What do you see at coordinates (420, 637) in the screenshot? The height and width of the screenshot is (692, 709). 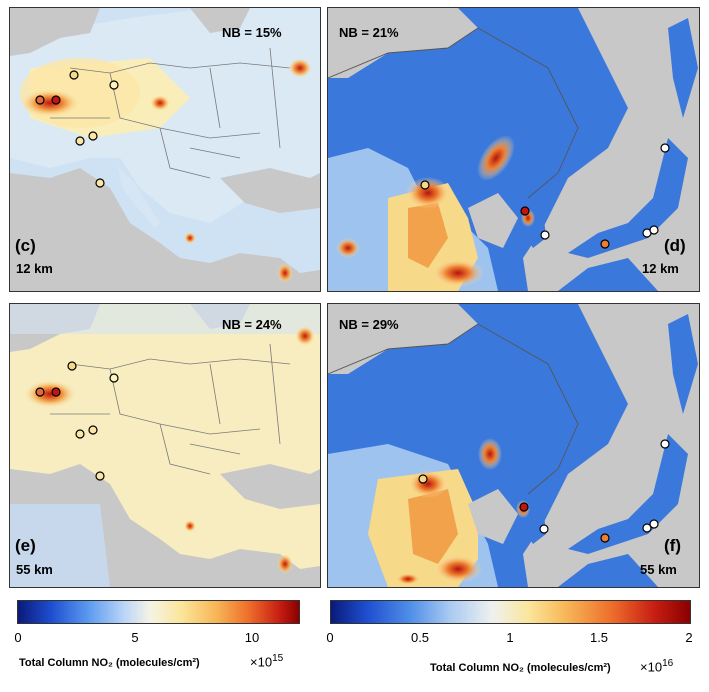 I see `colorbar-asia-tick-1: 0.5` at bounding box center [420, 637].